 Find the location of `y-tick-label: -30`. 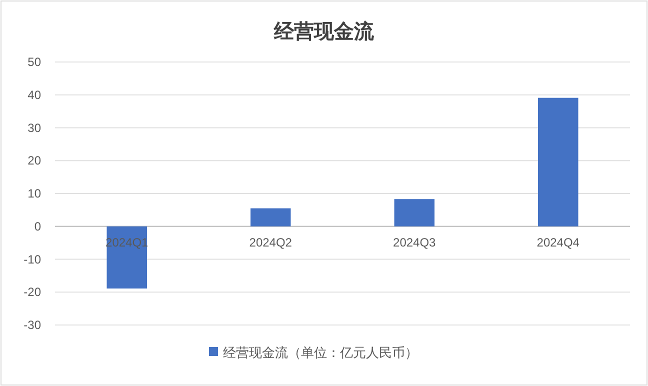

y-tick-label: -30 is located at coordinates (33, 325).